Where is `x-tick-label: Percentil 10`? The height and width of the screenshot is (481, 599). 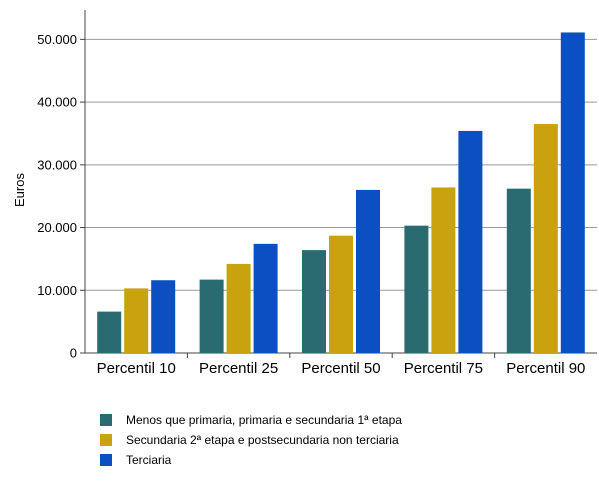 x-tick-label: Percentil 10 is located at coordinates (136, 368).